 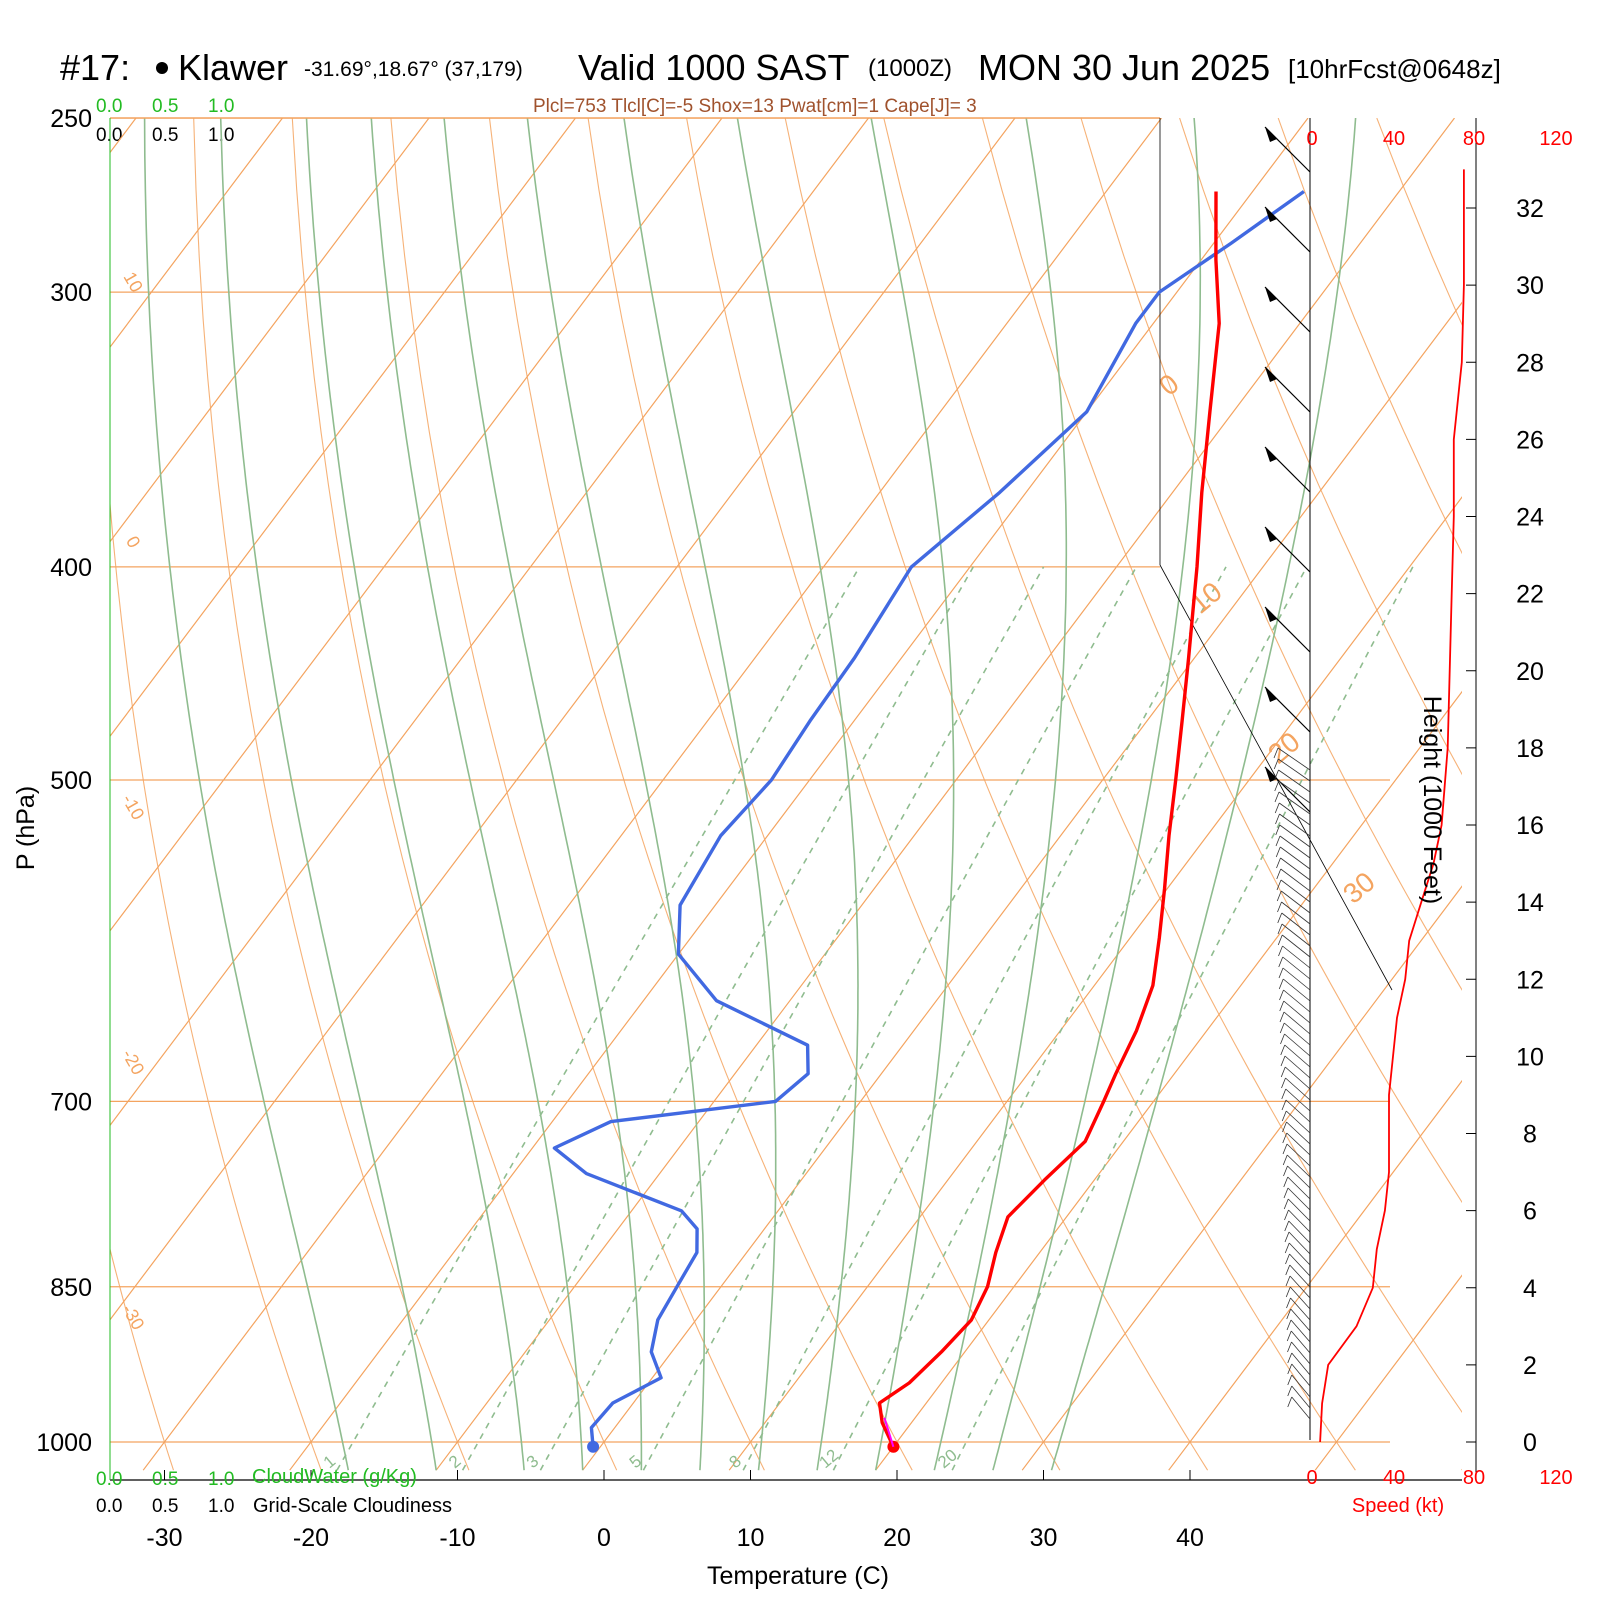 I want to click on height-tick-label: 24, so click(x=1530, y=518).